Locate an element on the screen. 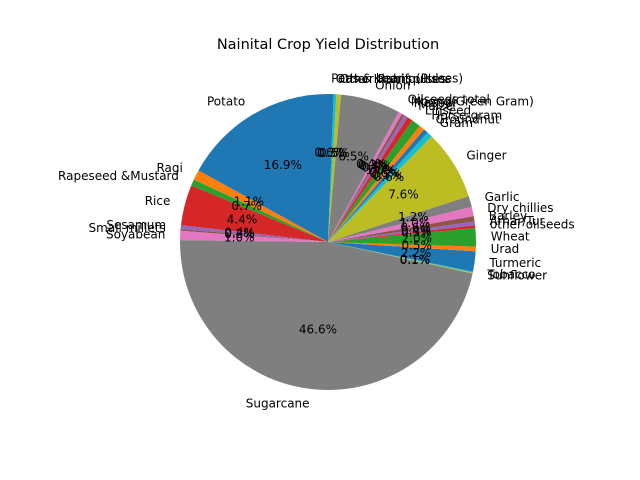 Image resolution: width=640 pixels, height=480 pixels. slice-percent-potato: 16.9% is located at coordinates (283, 165).